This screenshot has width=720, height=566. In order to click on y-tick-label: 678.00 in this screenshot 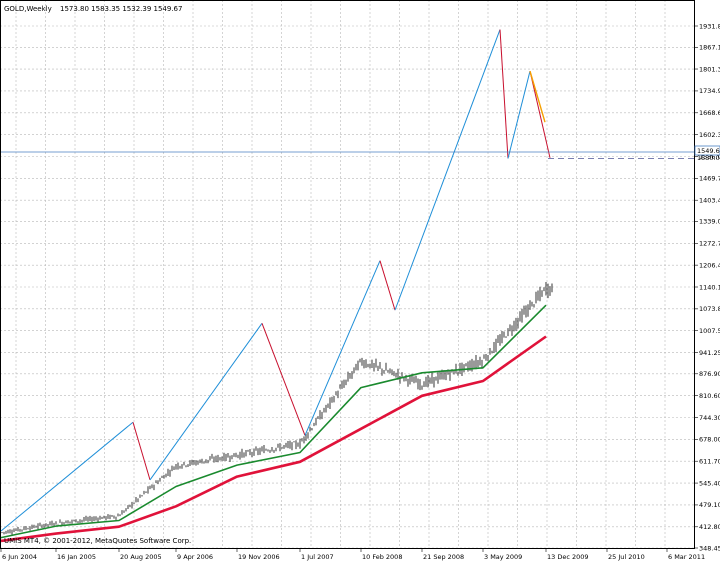, I will do `click(709, 440)`.